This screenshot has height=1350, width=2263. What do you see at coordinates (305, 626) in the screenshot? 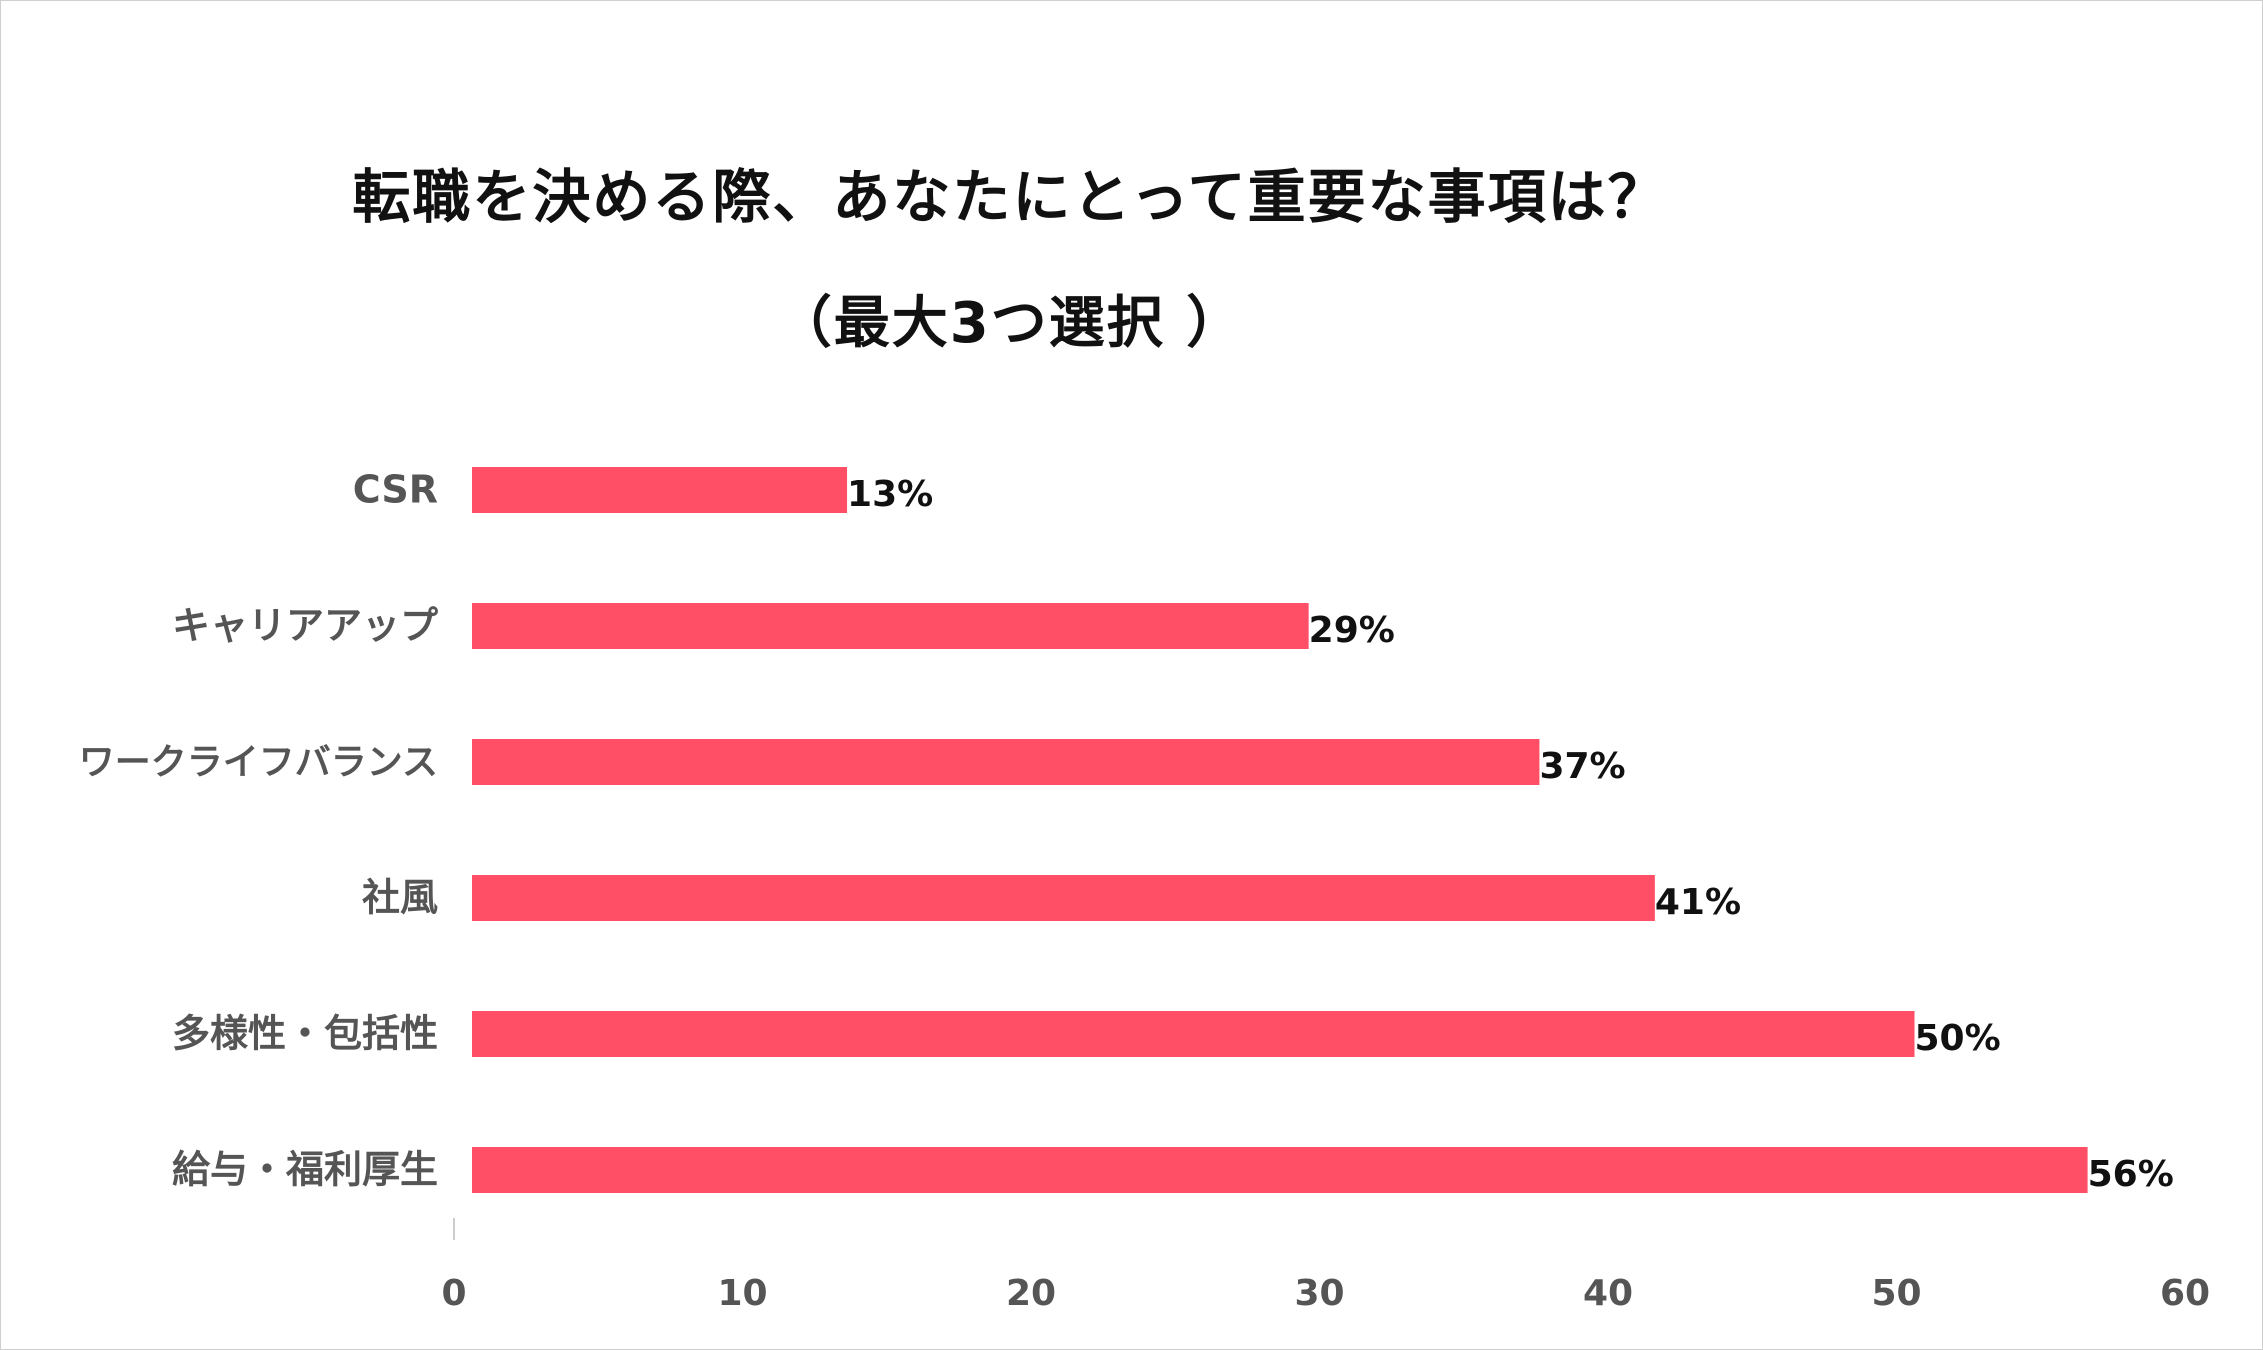
I see `category-label: キャリアアップ` at bounding box center [305, 626].